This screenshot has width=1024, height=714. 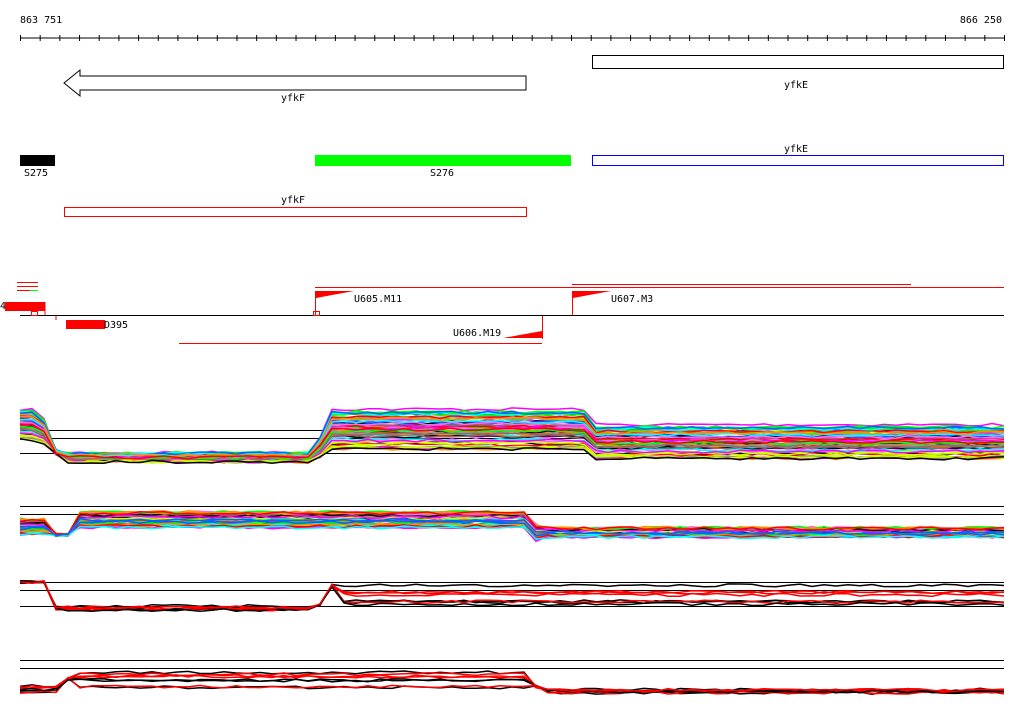 What do you see at coordinates (512, 28) in the screenshot?
I see `coordinate-ruler: 863 751 866 250` at bounding box center [512, 28].